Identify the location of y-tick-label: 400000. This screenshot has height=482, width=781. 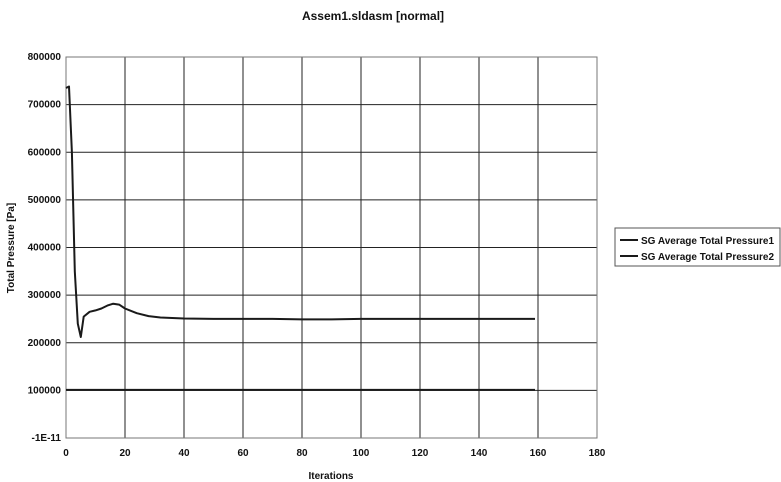
(45, 248).